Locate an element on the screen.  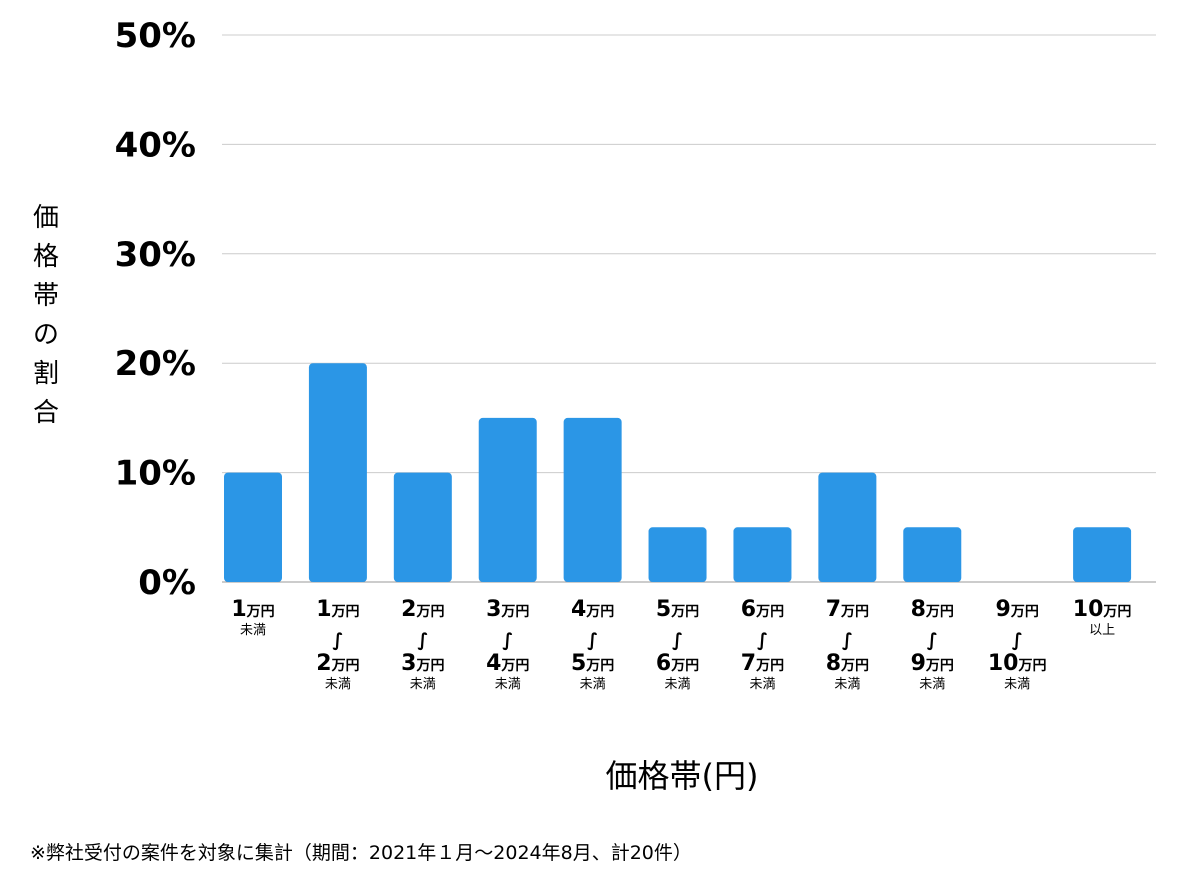
y-tick-label: 20% is located at coordinates (155, 364).